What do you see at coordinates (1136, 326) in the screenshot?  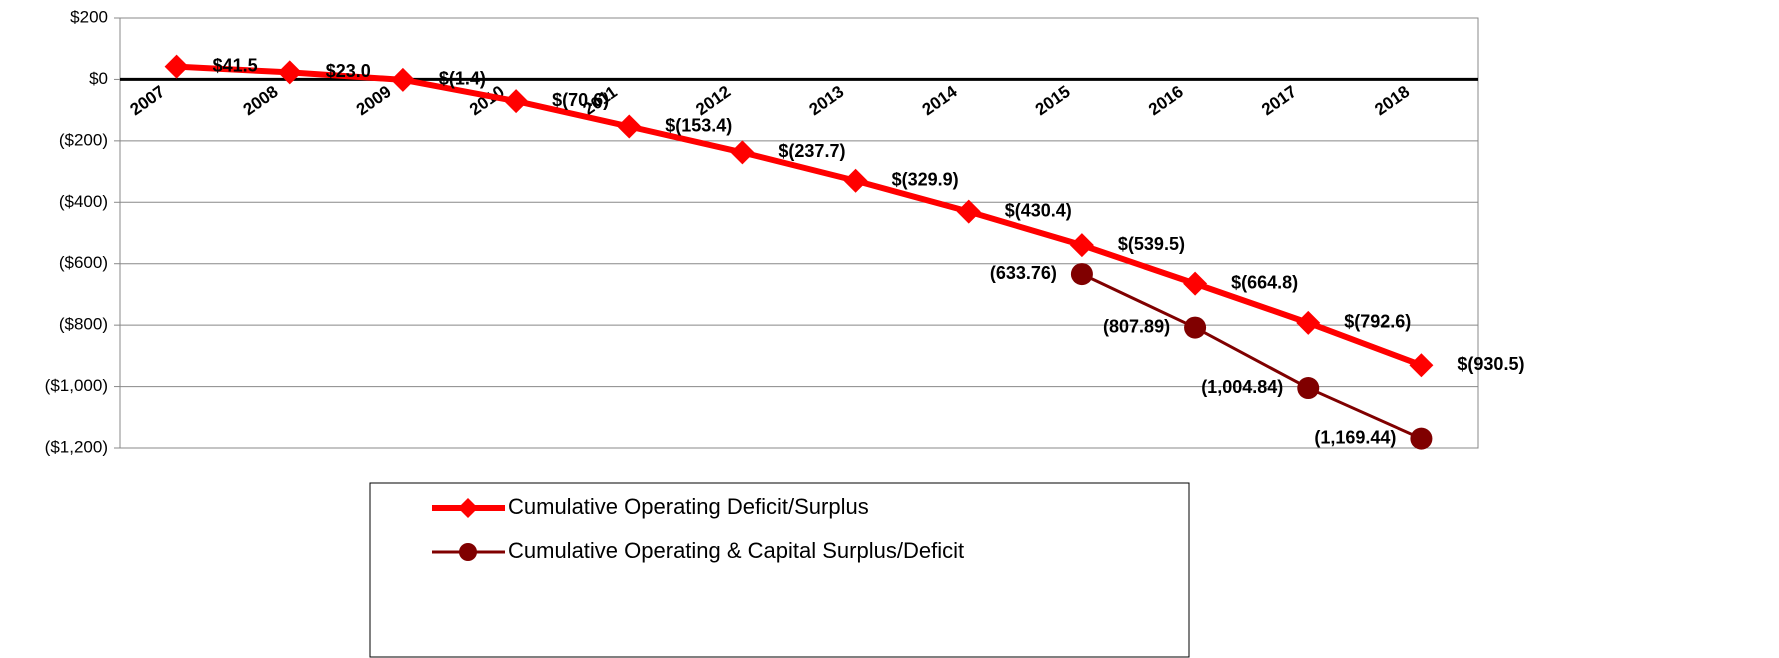 I see `data-label: (807.89)` at bounding box center [1136, 326].